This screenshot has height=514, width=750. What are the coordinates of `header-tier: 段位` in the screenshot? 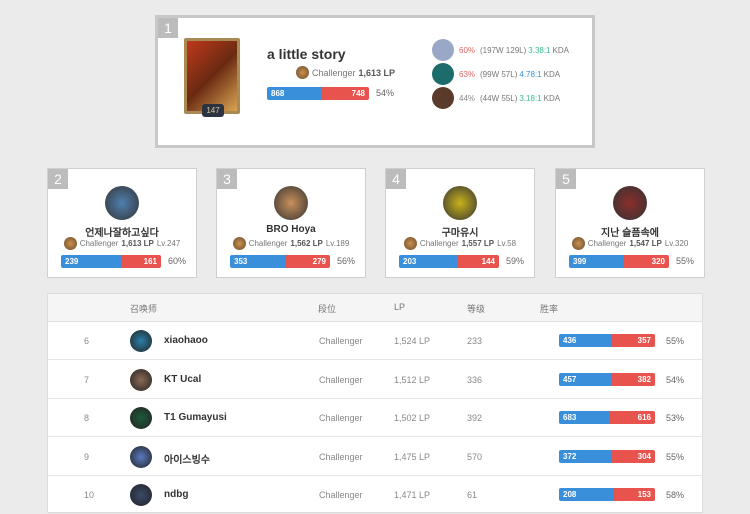 It's located at (327, 309).